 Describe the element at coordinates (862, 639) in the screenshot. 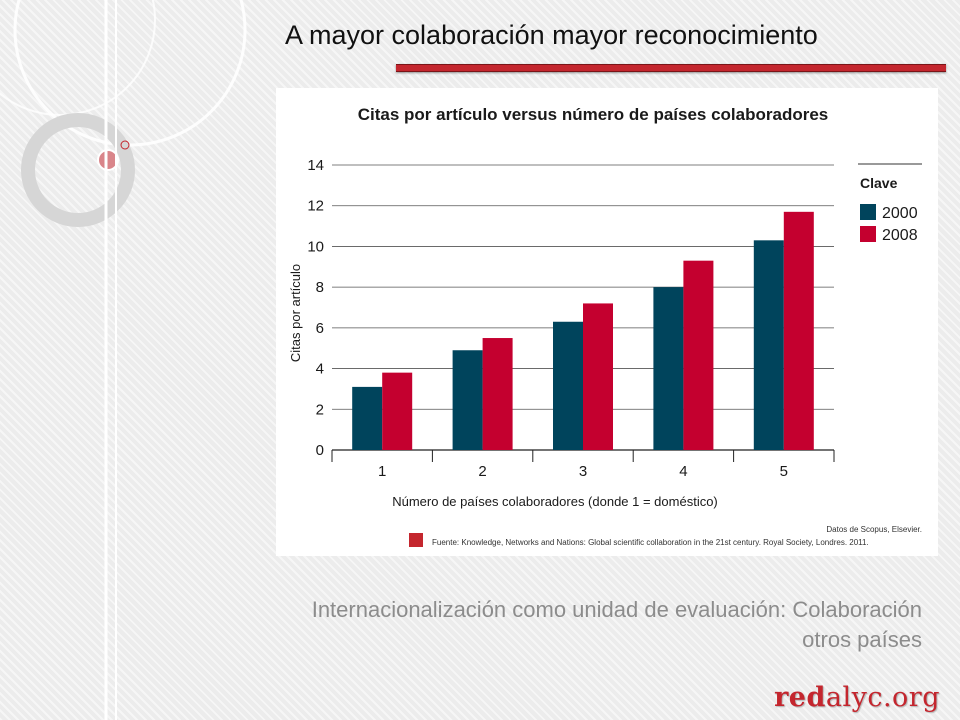

I see `caption-line-2: otros países` at that location.